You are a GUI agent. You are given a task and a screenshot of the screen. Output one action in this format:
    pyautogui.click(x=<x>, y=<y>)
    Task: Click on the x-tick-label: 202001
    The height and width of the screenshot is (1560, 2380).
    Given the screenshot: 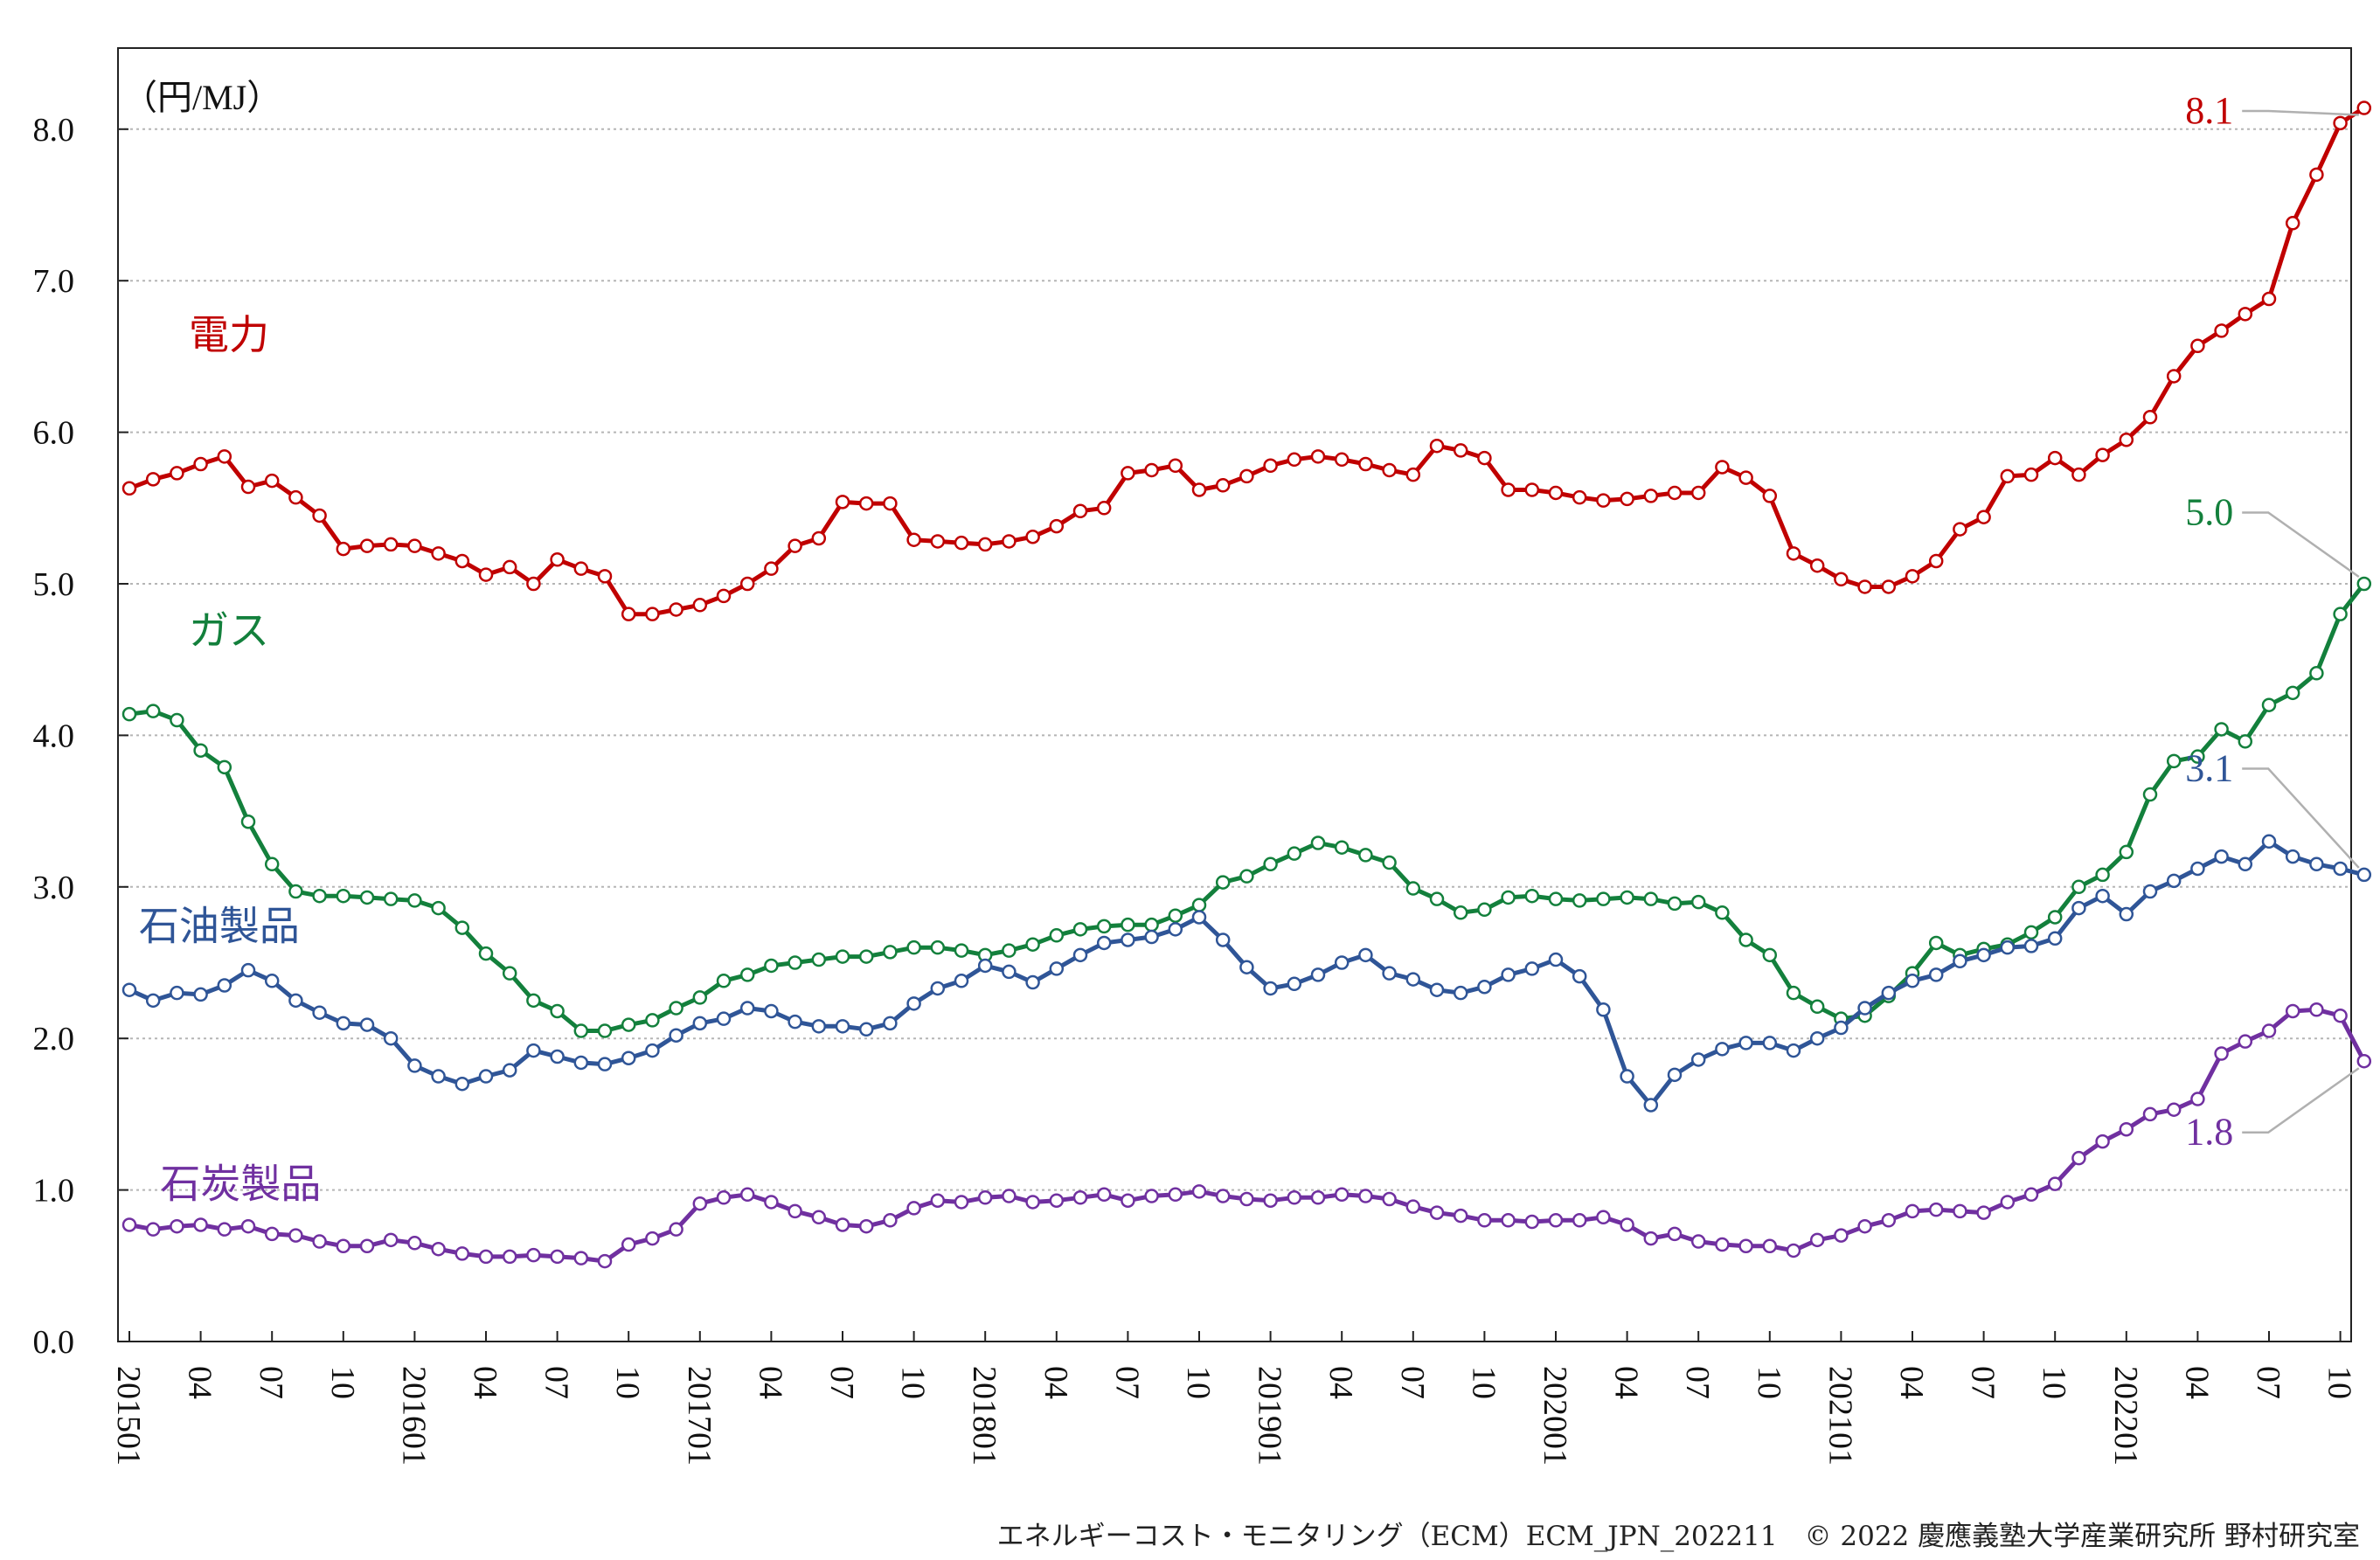 What is the action you would take?
    pyautogui.click(x=1555, y=1416)
    